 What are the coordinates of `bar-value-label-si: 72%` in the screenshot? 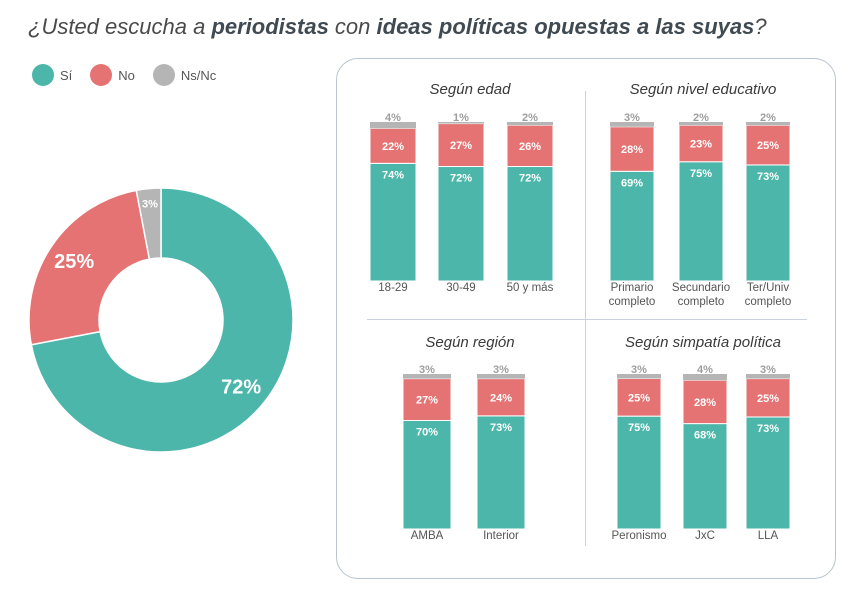 It's located at (461, 179).